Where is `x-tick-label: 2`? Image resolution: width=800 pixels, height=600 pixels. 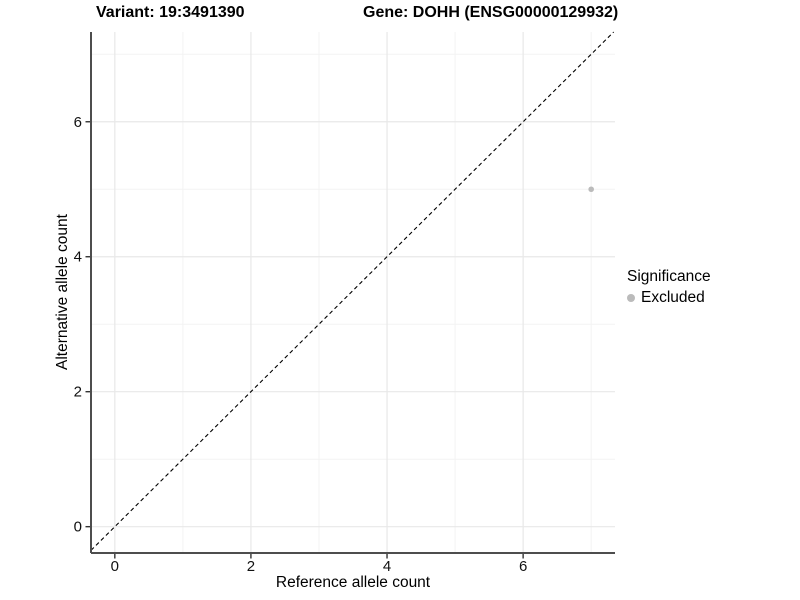
x-tick-label: 2 is located at coordinates (251, 566).